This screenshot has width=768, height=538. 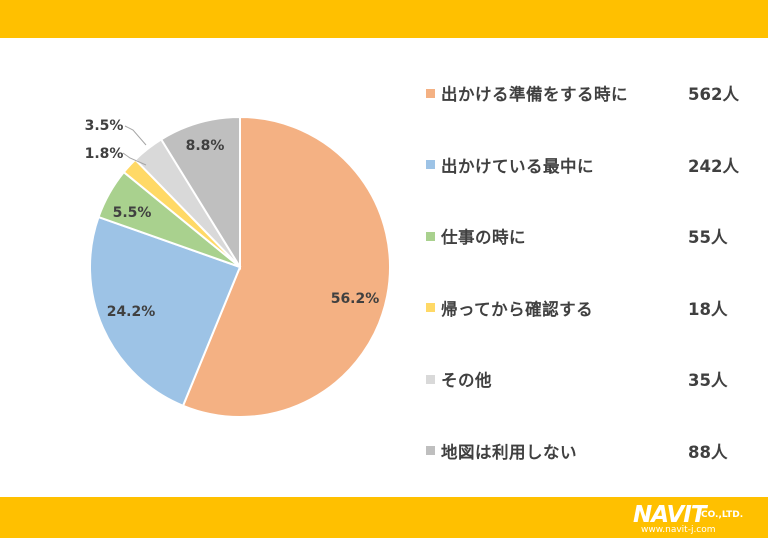 I want to click on legend-item-6: 地図は利用しない 88人, so click(x=586, y=451).